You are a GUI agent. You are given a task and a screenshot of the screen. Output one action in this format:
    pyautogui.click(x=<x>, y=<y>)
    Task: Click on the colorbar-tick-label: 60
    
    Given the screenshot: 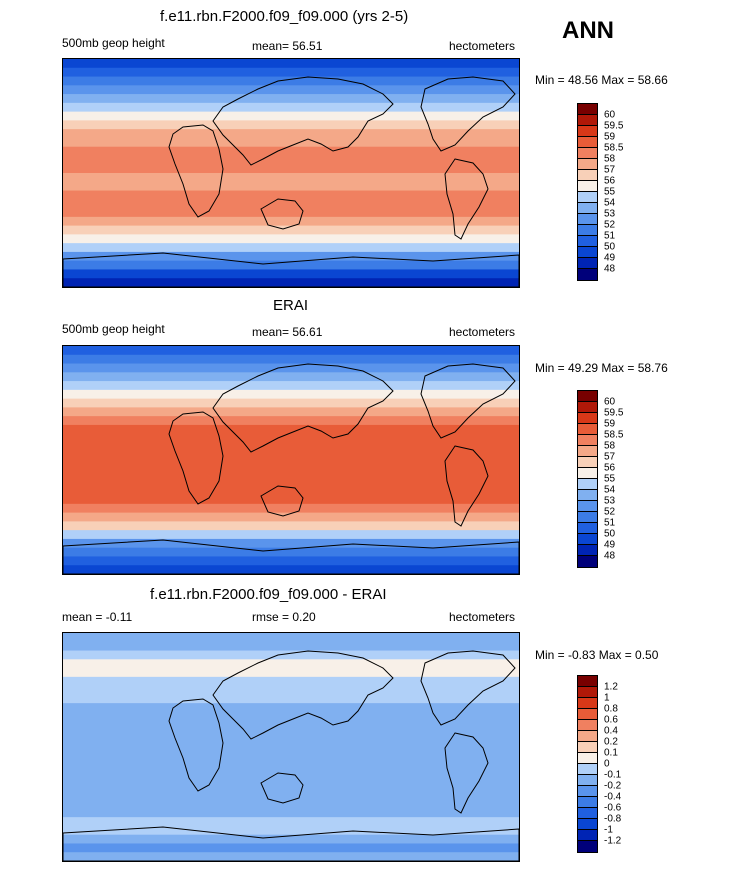 What is the action you would take?
    pyautogui.click(x=610, y=115)
    